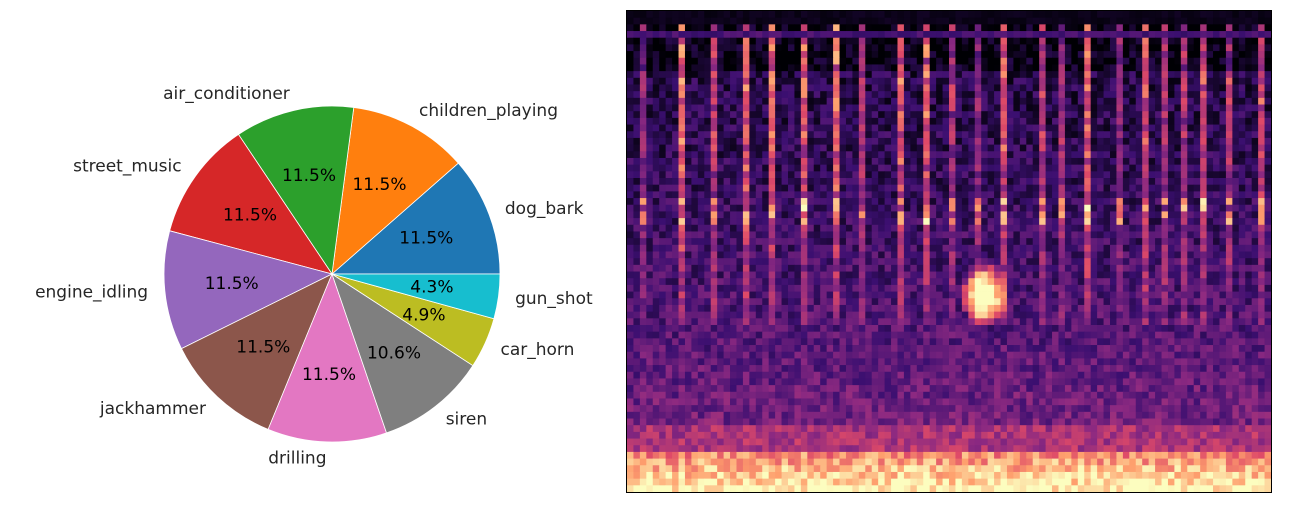 Image resolution: width=1292 pixels, height=512 pixels. What do you see at coordinates (423, 315) in the screenshot?
I see `pie-pct-car-horn: 4.9%` at bounding box center [423, 315].